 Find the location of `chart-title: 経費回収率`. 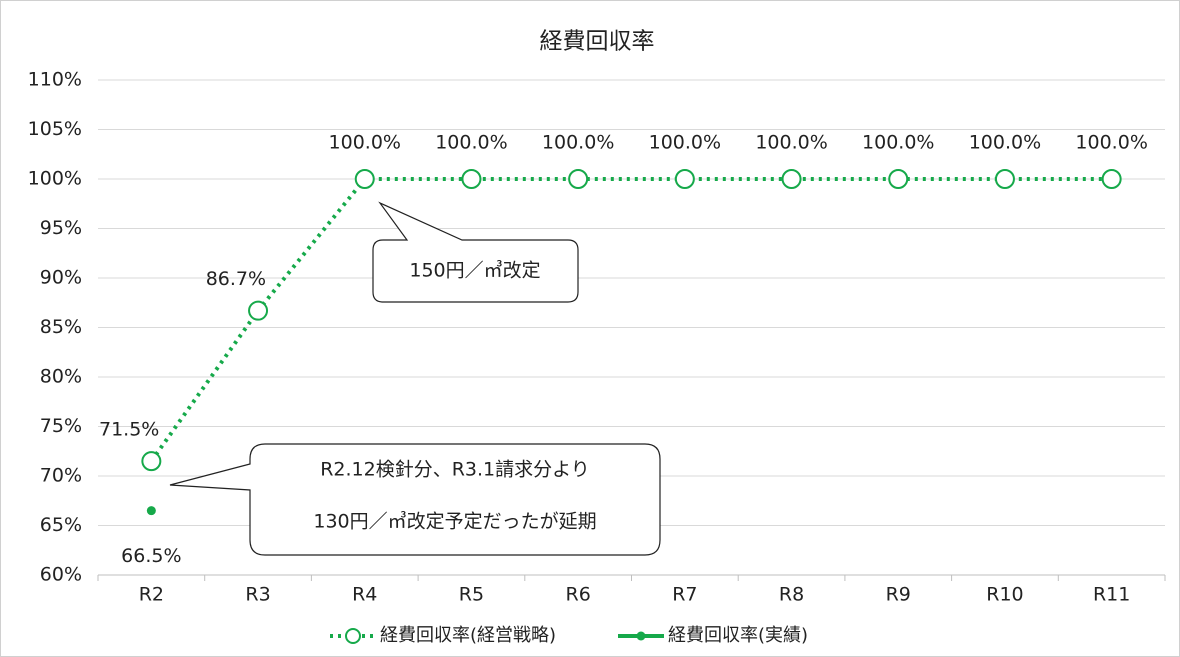

chart-title: 経費回収率 is located at coordinates (597, 42).